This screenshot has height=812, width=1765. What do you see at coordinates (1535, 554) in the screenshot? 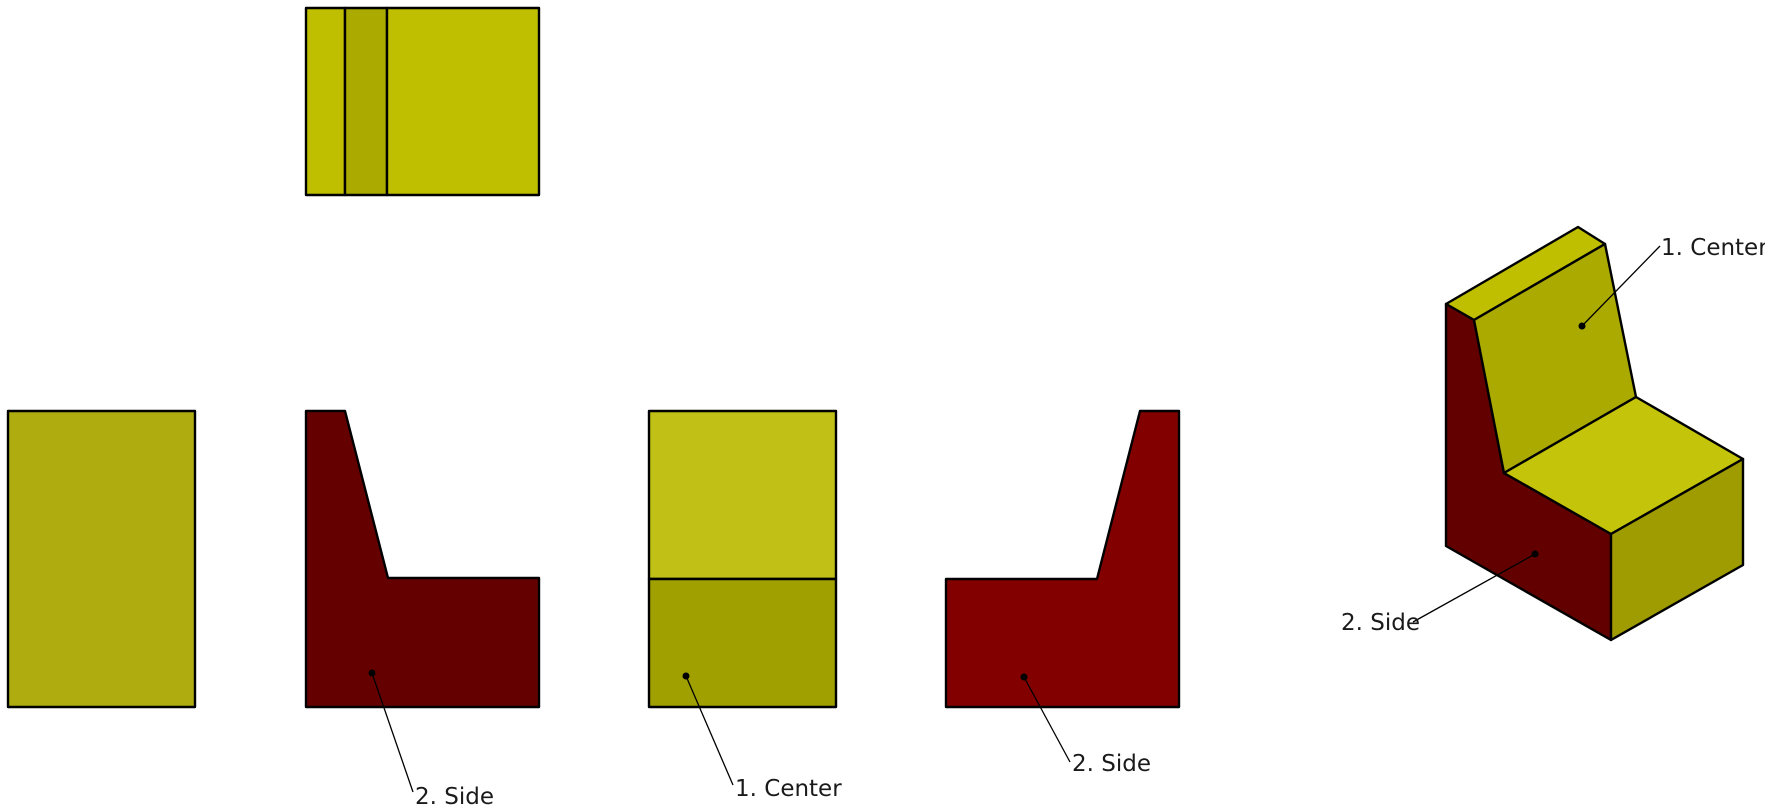
I see `iso-side-leader-dot` at bounding box center [1535, 554].